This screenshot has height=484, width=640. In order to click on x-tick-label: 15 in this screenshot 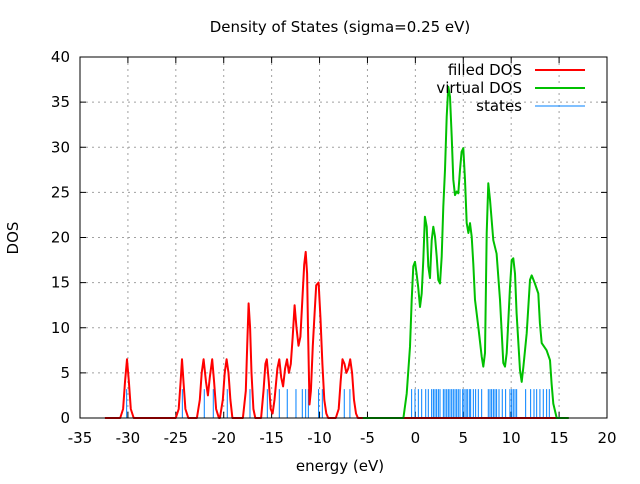, I will do `click(559, 438)`.